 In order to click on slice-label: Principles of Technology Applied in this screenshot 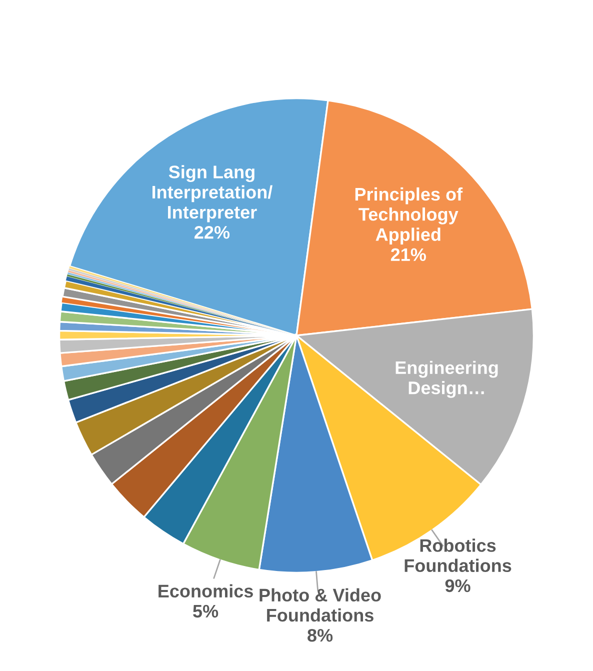, I will do `click(409, 216)`.